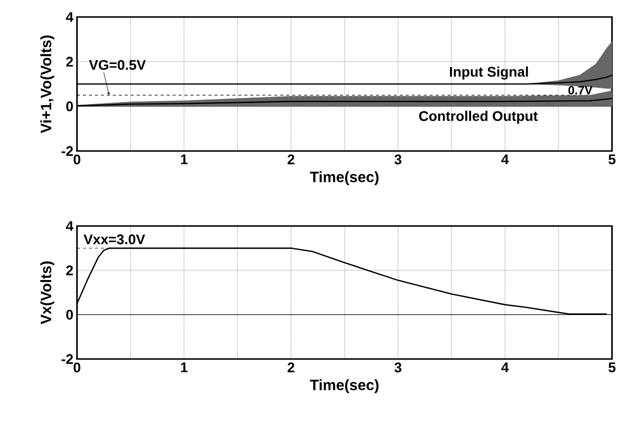 The height and width of the screenshot is (424, 639). I want to click on y-axis-title: Vi+1,Vo(Volts), so click(47, 85).